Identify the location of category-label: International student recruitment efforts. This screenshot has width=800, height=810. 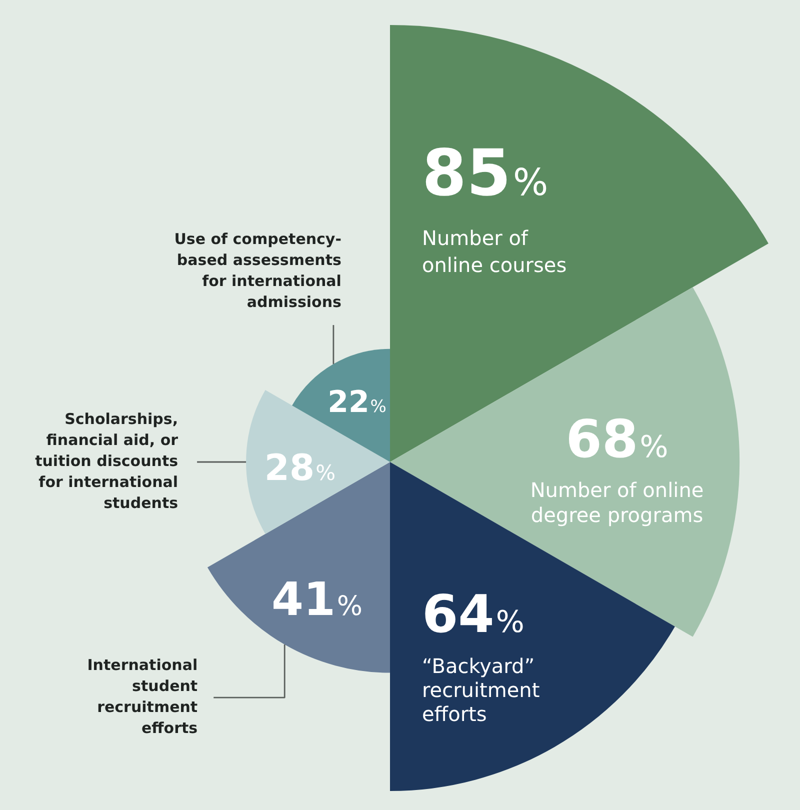
(142, 696).